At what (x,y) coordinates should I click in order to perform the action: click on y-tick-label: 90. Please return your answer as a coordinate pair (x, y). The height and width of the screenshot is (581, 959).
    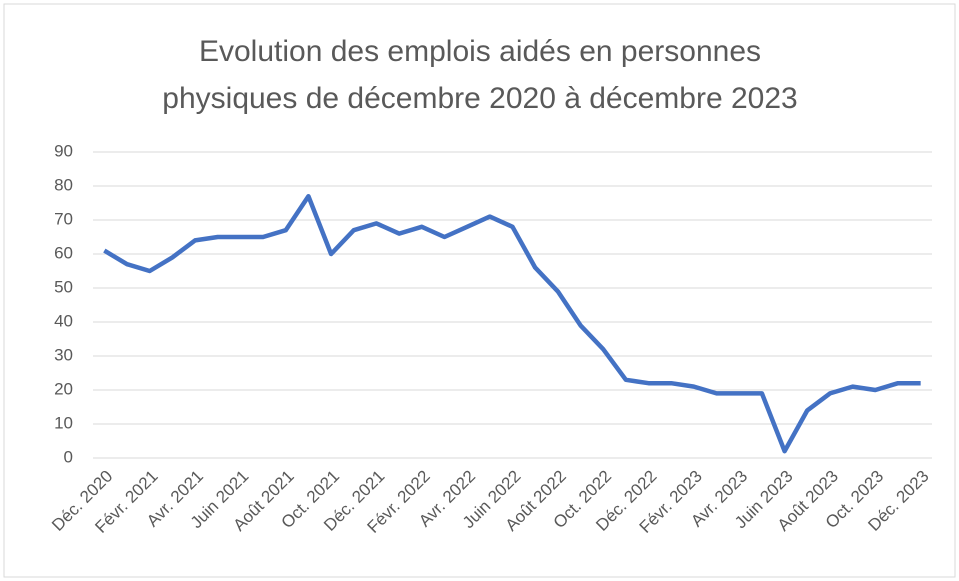
    Looking at the image, I should click on (63, 150).